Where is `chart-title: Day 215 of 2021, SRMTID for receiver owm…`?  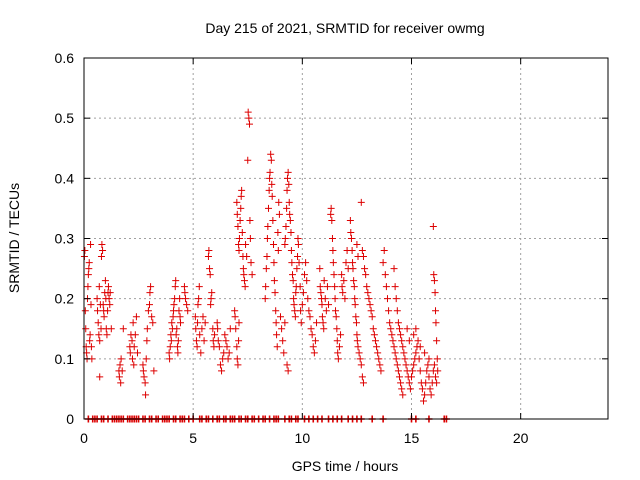
chart-title: Day 215 of 2021, SRMTID for receiver owm… is located at coordinates (344, 28).